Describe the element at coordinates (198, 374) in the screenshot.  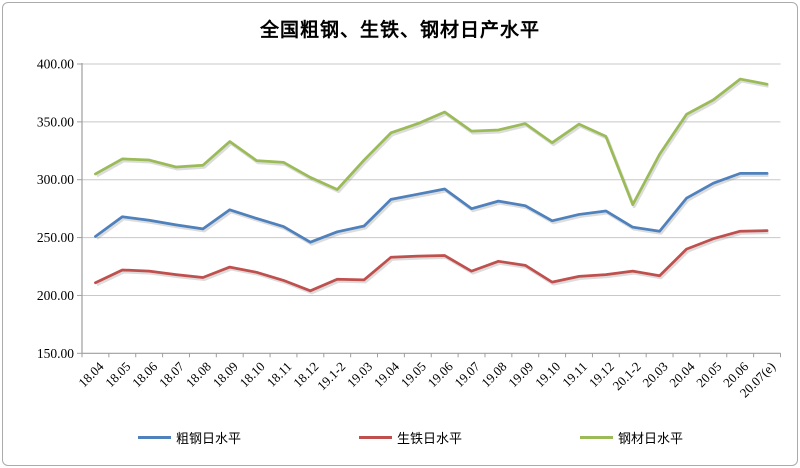
I see `svg-text: 18.08` at that location.